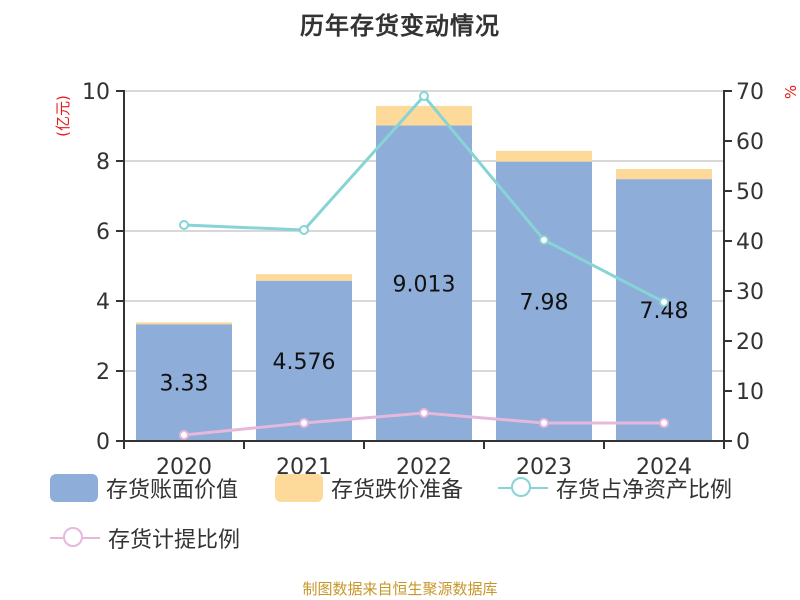 The width and height of the screenshot is (800, 600). Describe the element at coordinates (424, 467) in the screenshot. I see `x-tick-label: 2022` at that location.